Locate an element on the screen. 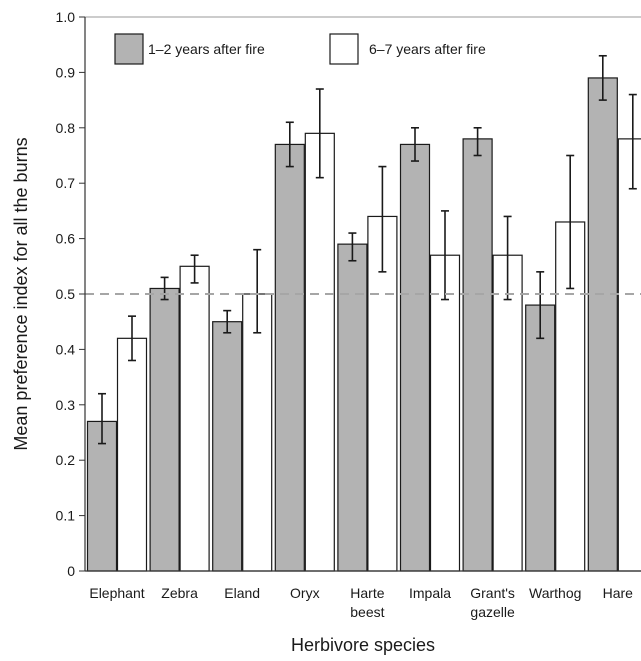  y-tick-label: 0.8 is located at coordinates (66, 128).